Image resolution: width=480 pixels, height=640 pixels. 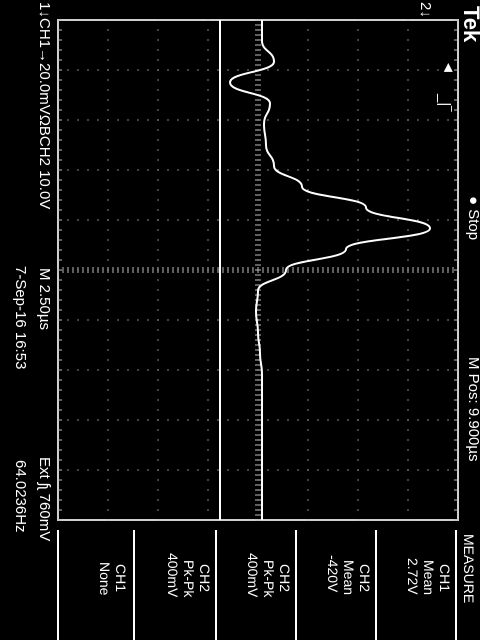 I want to click on trigger-info: Ext ʃʅ 760mV, so click(x=44, y=499).